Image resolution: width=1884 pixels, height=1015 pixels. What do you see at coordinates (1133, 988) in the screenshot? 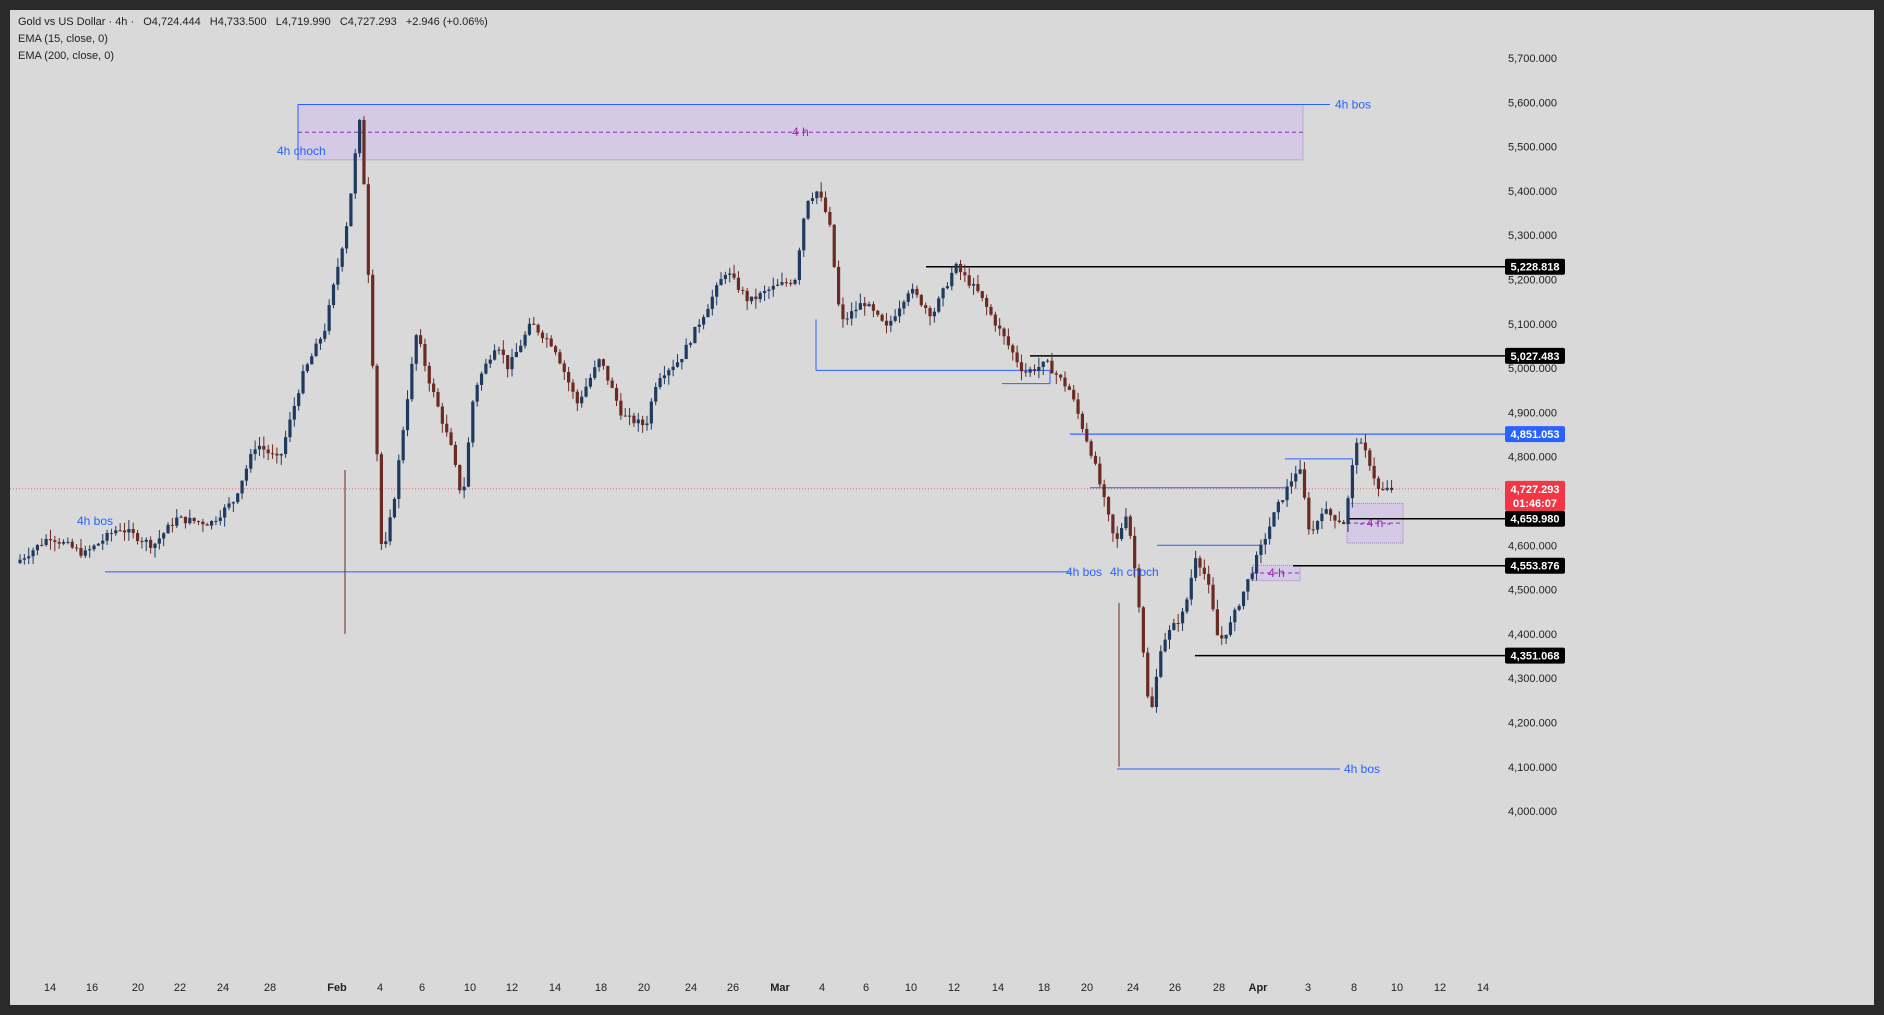
I see `x-tick-label: 24` at bounding box center [1133, 988].